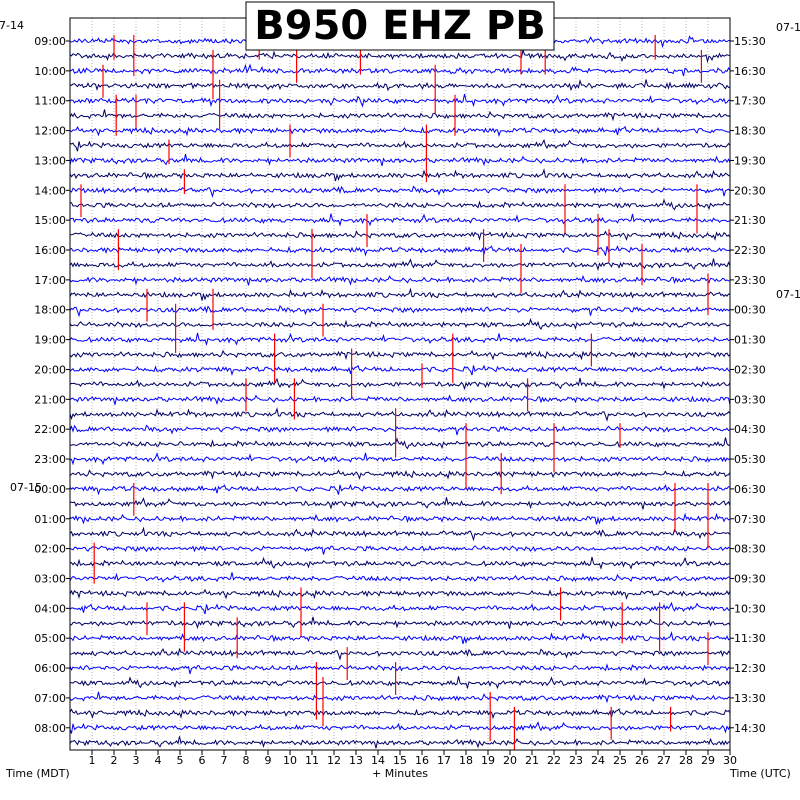  What do you see at coordinates (158, 760) in the screenshot?
I see `x-tick-label: 4` at bounding box center [158, 760].